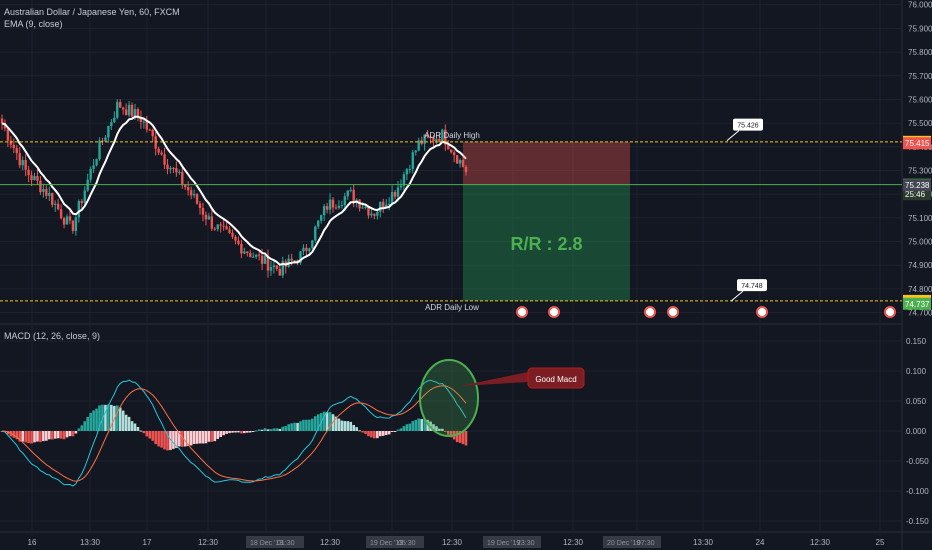  What do you see at coordinates (526, 543) in the screenshot?
I see `time-hover-label: 23:30` at bounding box center [526, 543].